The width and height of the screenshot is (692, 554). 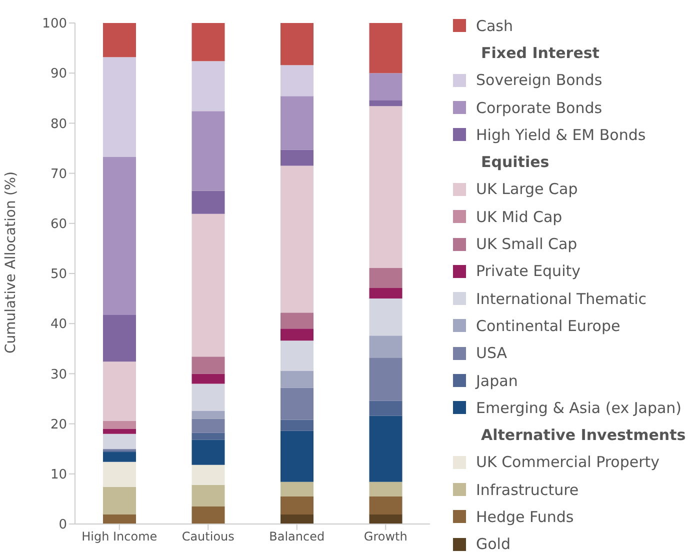 What do you see at coordinates (528, 271) in the screenshot?
I see `legend-label: Private Equity` at bounding box center [528, 271].